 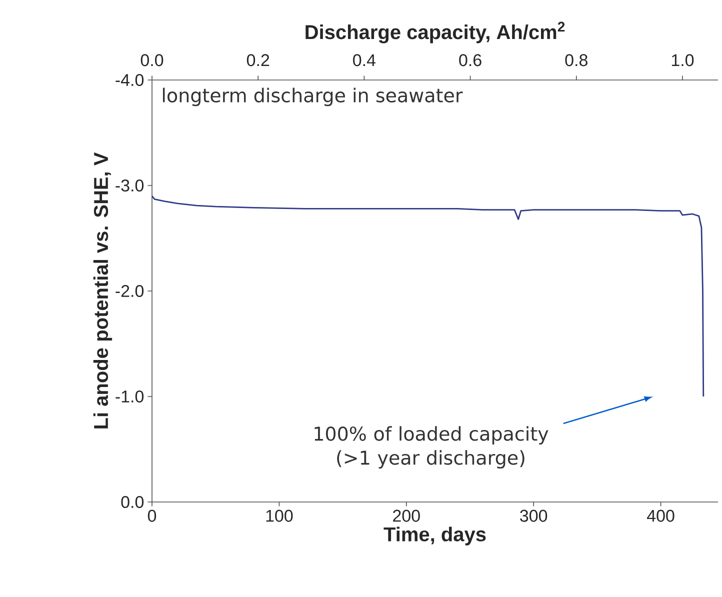 What do you see at coordinates (683, 60) in the screenshot?
I see `x2-tick-label: 1.0` at bounding box center [683, 60].